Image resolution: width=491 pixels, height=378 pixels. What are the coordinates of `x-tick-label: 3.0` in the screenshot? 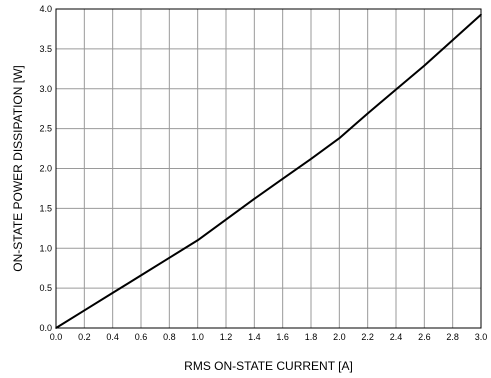 It's located at (481, 337).